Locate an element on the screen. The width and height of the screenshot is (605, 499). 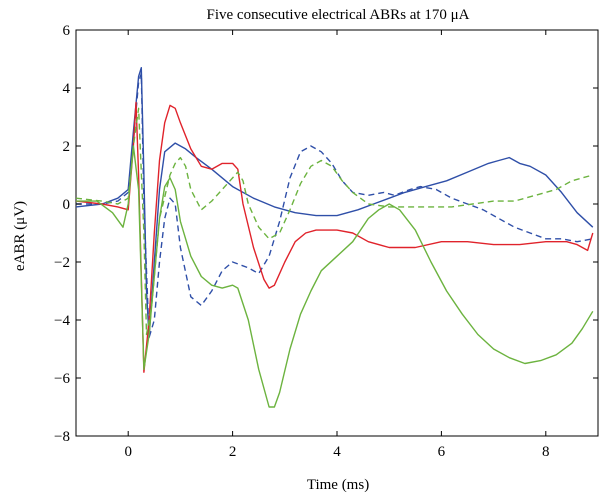
y-tick-label: 4 is located at coordinates (67, 89).